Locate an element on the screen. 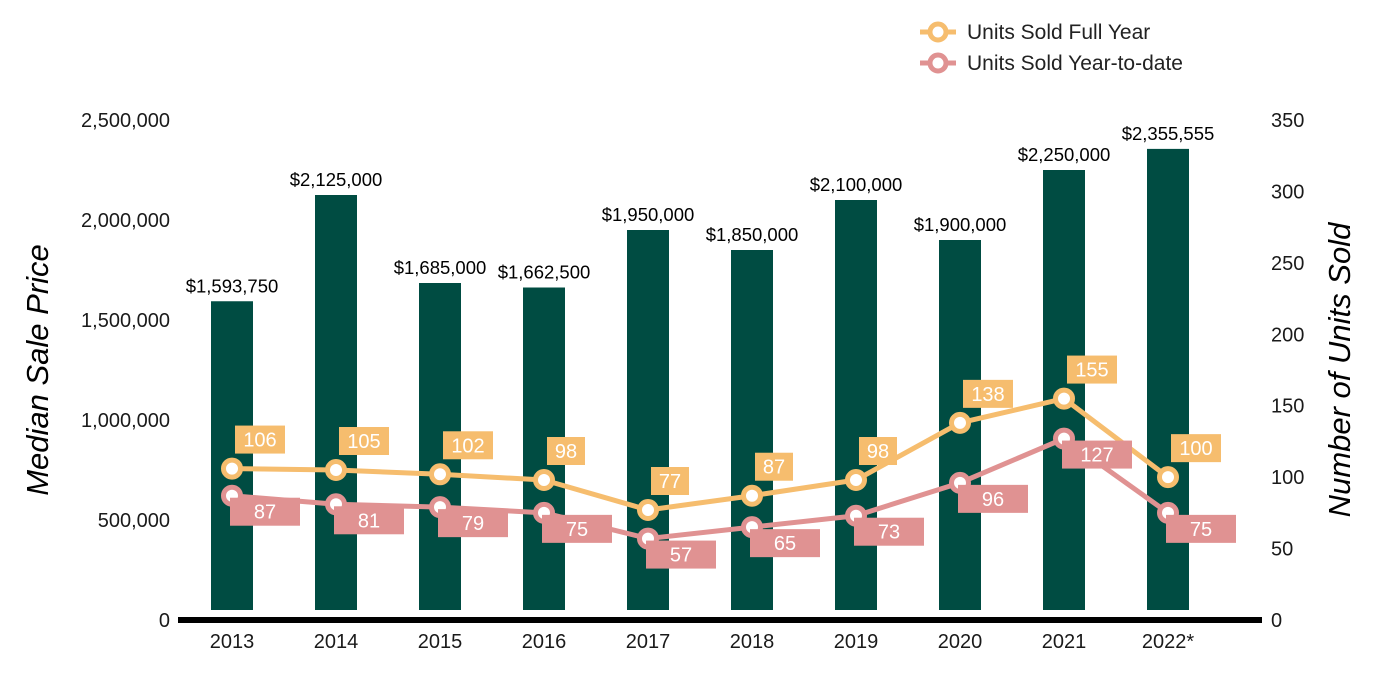 The image size is (1400, 700). x-tick-label: 2015 is located at coordinates (440, 642).